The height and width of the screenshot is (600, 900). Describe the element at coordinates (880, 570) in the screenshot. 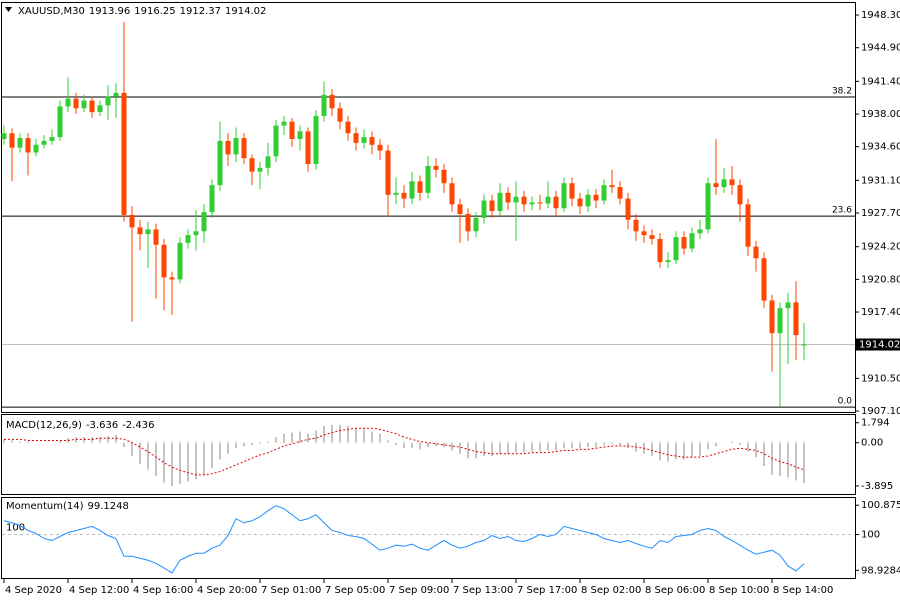

I see `y-tick-label: 98.9284` at that location.